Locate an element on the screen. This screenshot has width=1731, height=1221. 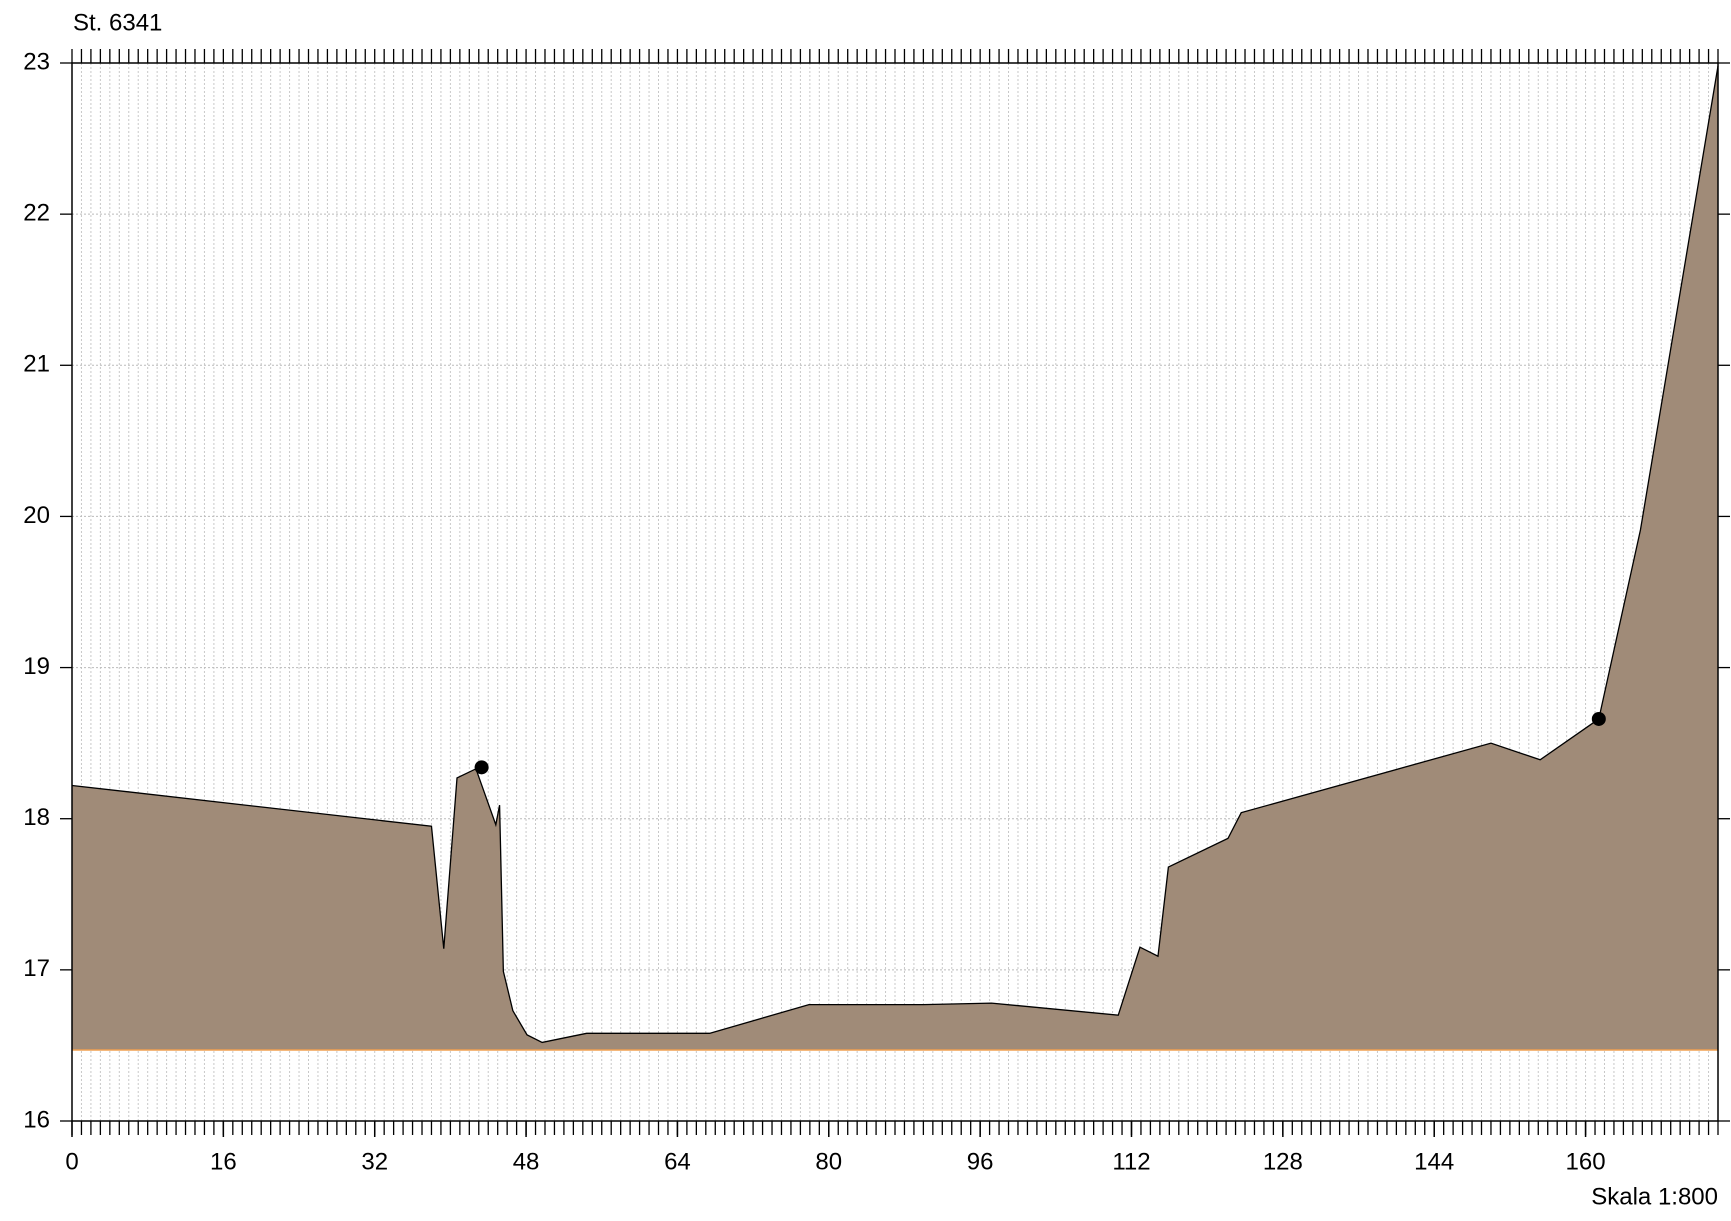
y-tick-label: 22 is located at coordinates (36, 212).